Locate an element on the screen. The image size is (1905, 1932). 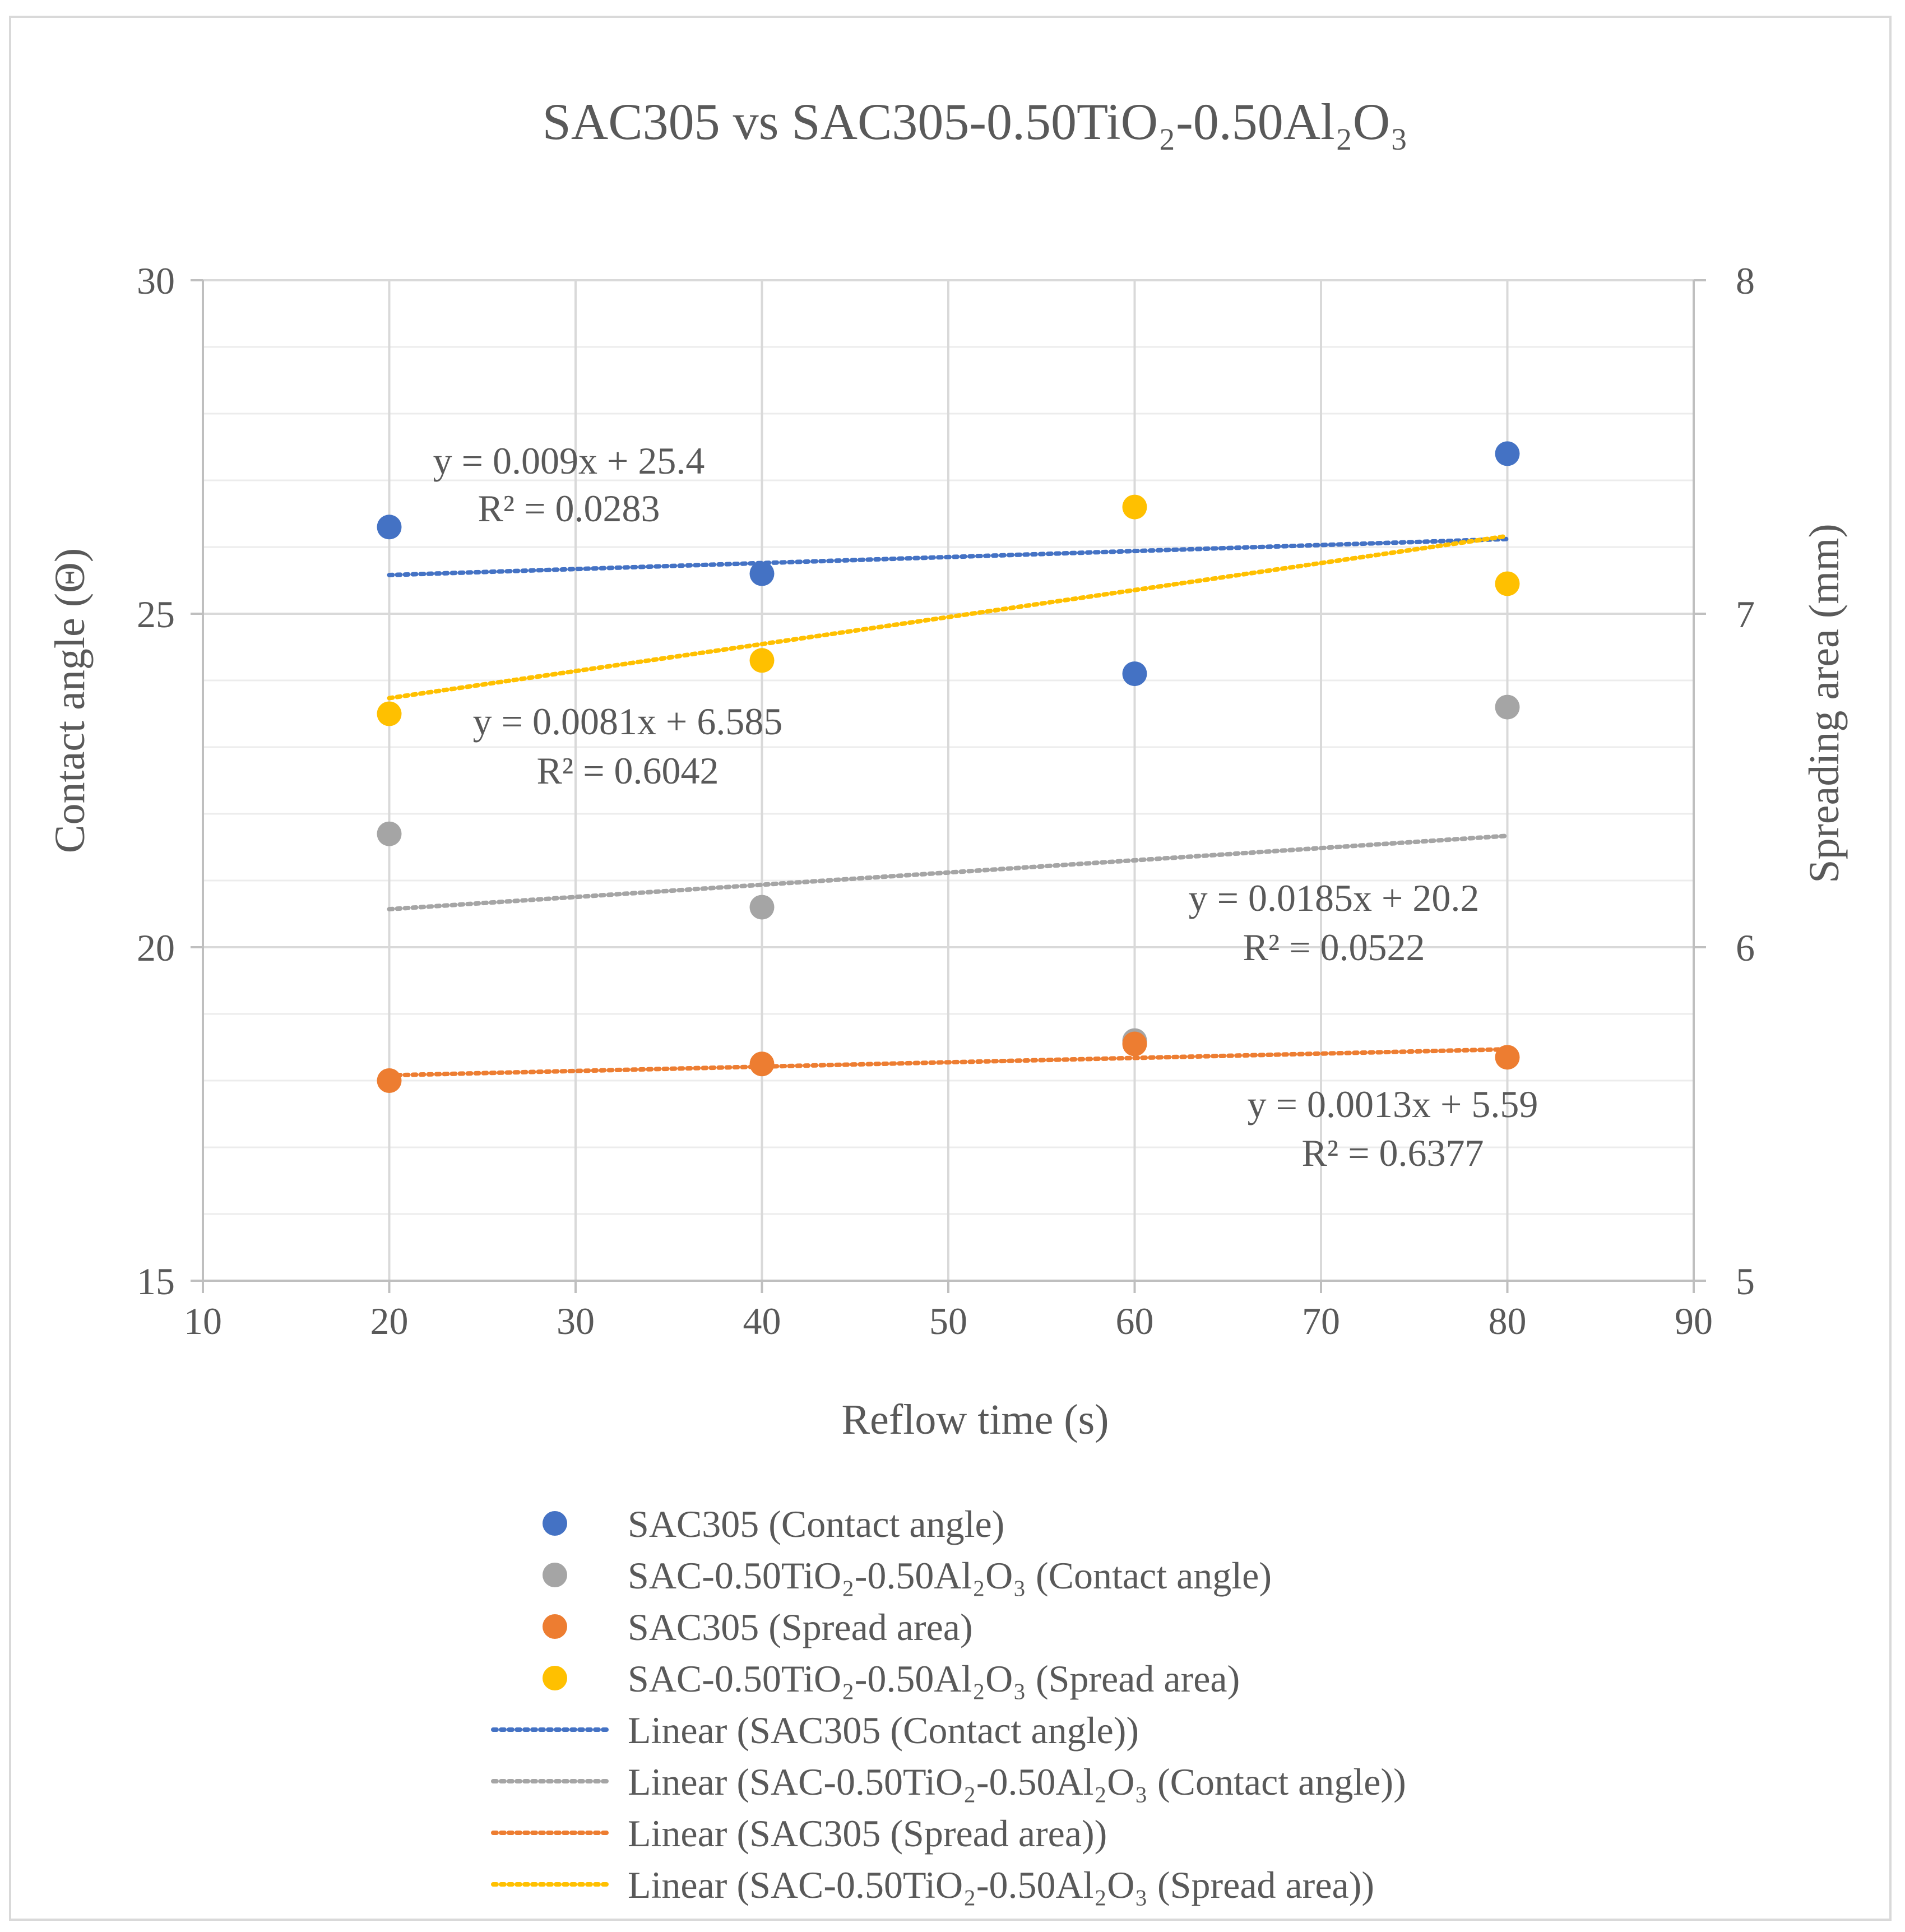
legend-label: SAC-0.50TiO₂-0.50Al₂O₃ (Spread area) is located at coordinates (934, 1678).